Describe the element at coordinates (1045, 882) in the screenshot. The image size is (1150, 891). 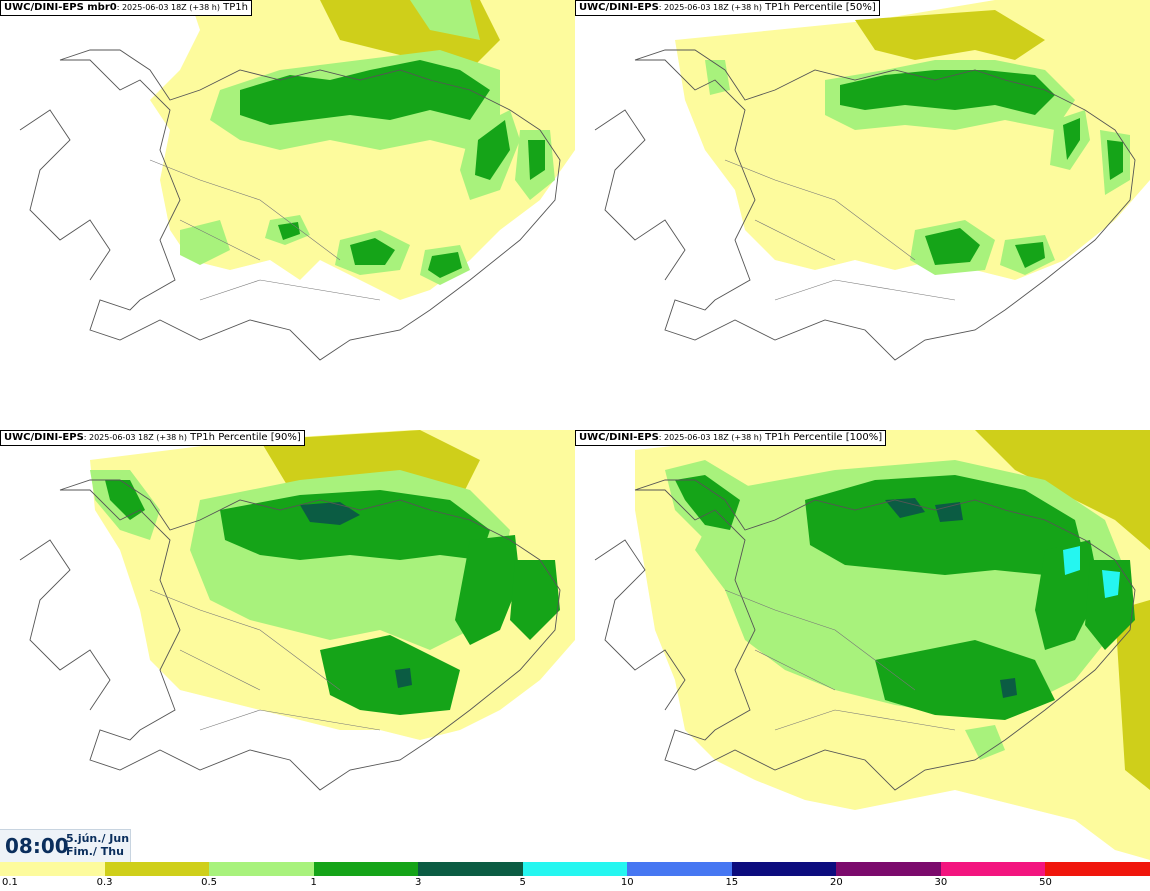
I see `colorbar-tick-label: 50` at that location.